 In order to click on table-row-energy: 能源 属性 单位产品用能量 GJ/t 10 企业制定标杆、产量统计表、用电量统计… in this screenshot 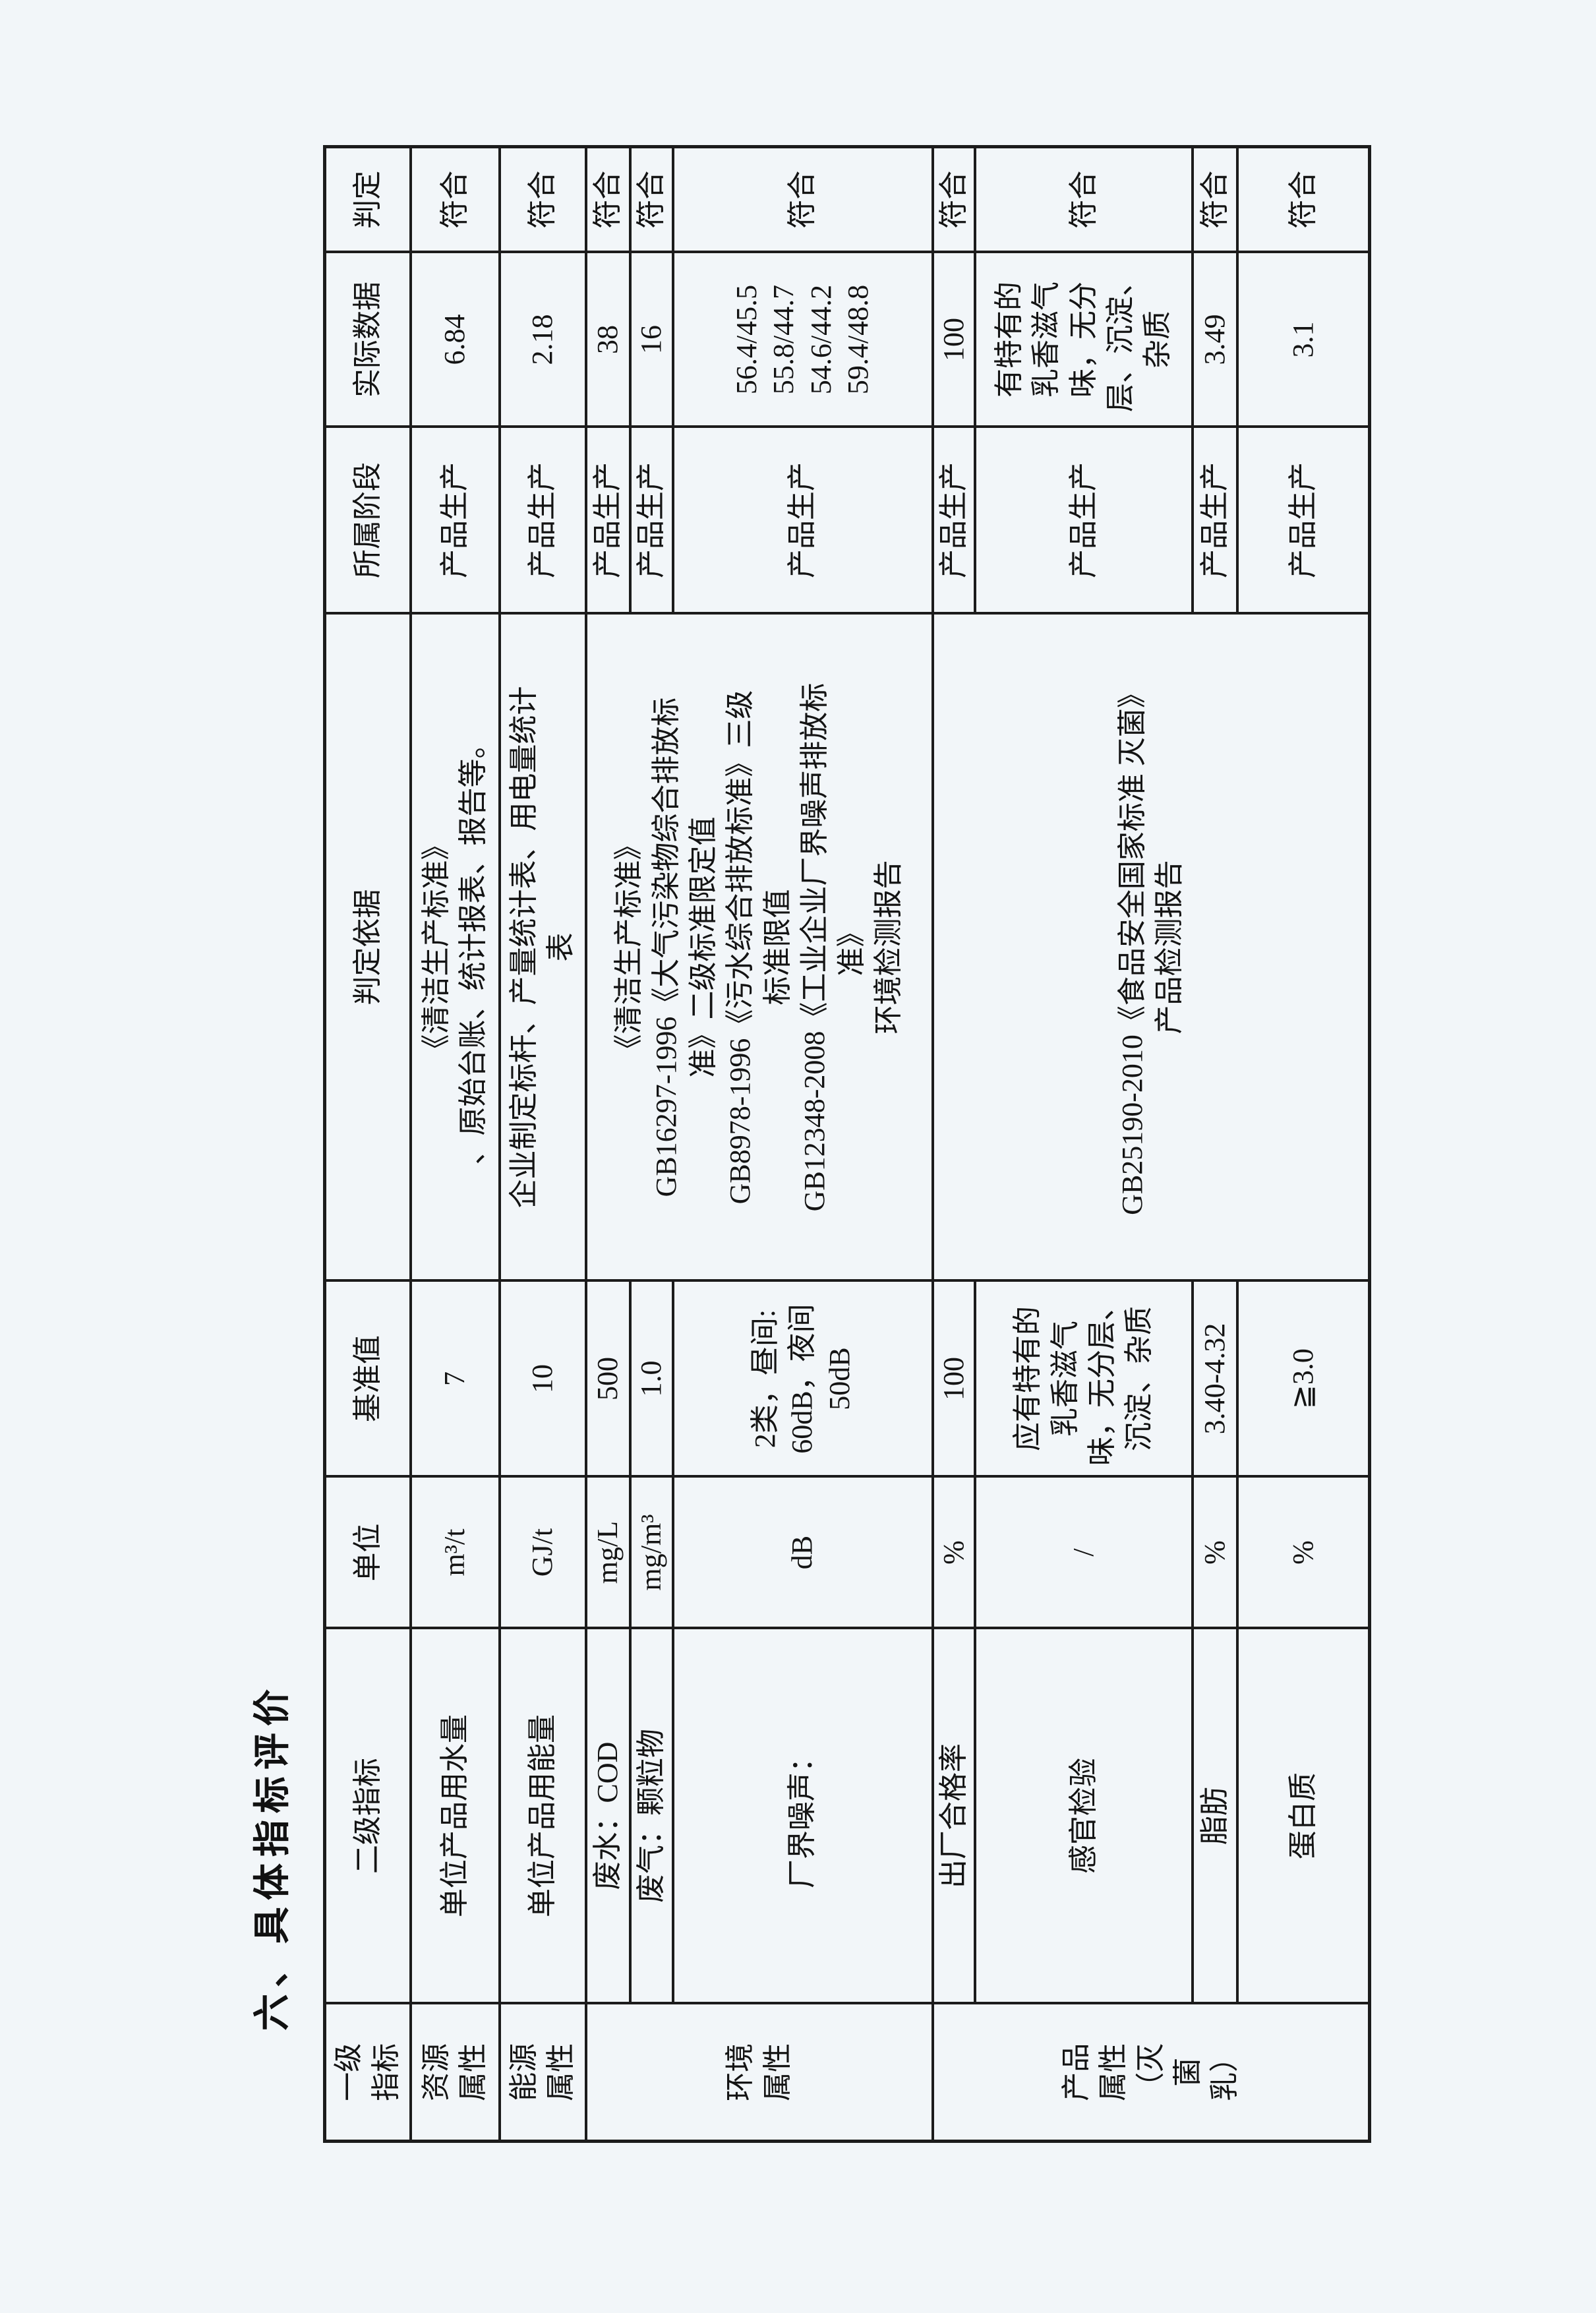, I will do `click(543, 1144)`.